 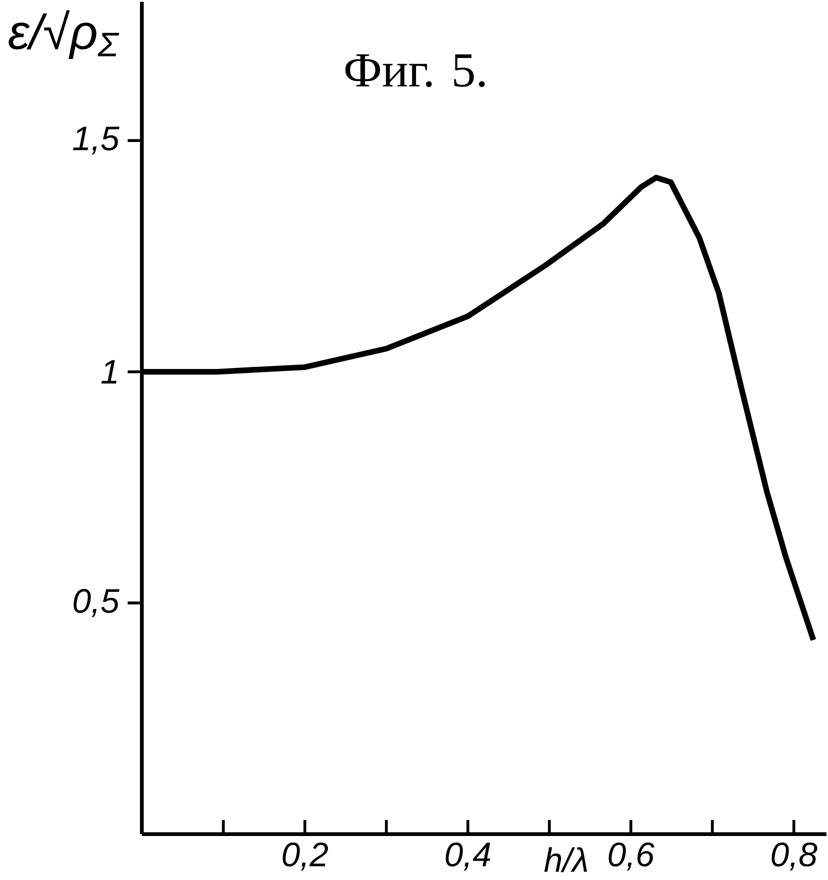 What do you see at coordinates (631, 856) in the screenshot?
I see `x-tick-label: 0,6` at bounding box center [631, 856].